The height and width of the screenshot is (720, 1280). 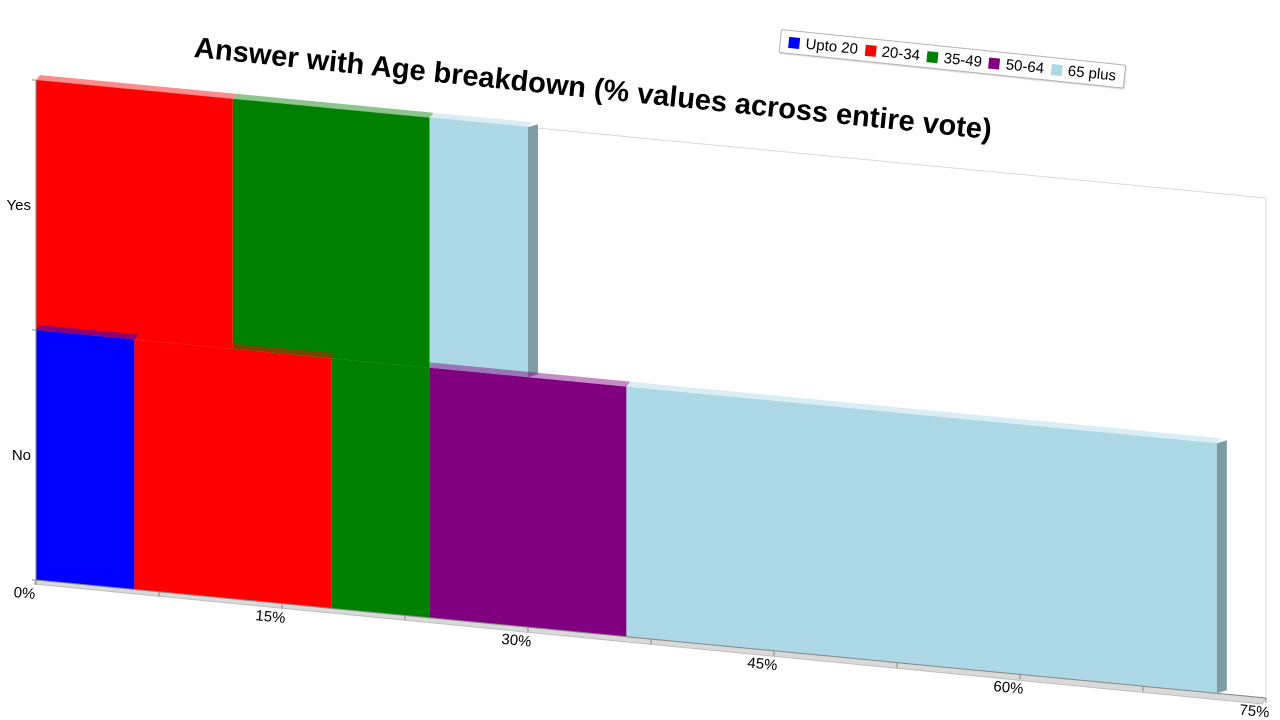 I want to click on value-tick-label-3: 45%, so click(x=763, y=664).